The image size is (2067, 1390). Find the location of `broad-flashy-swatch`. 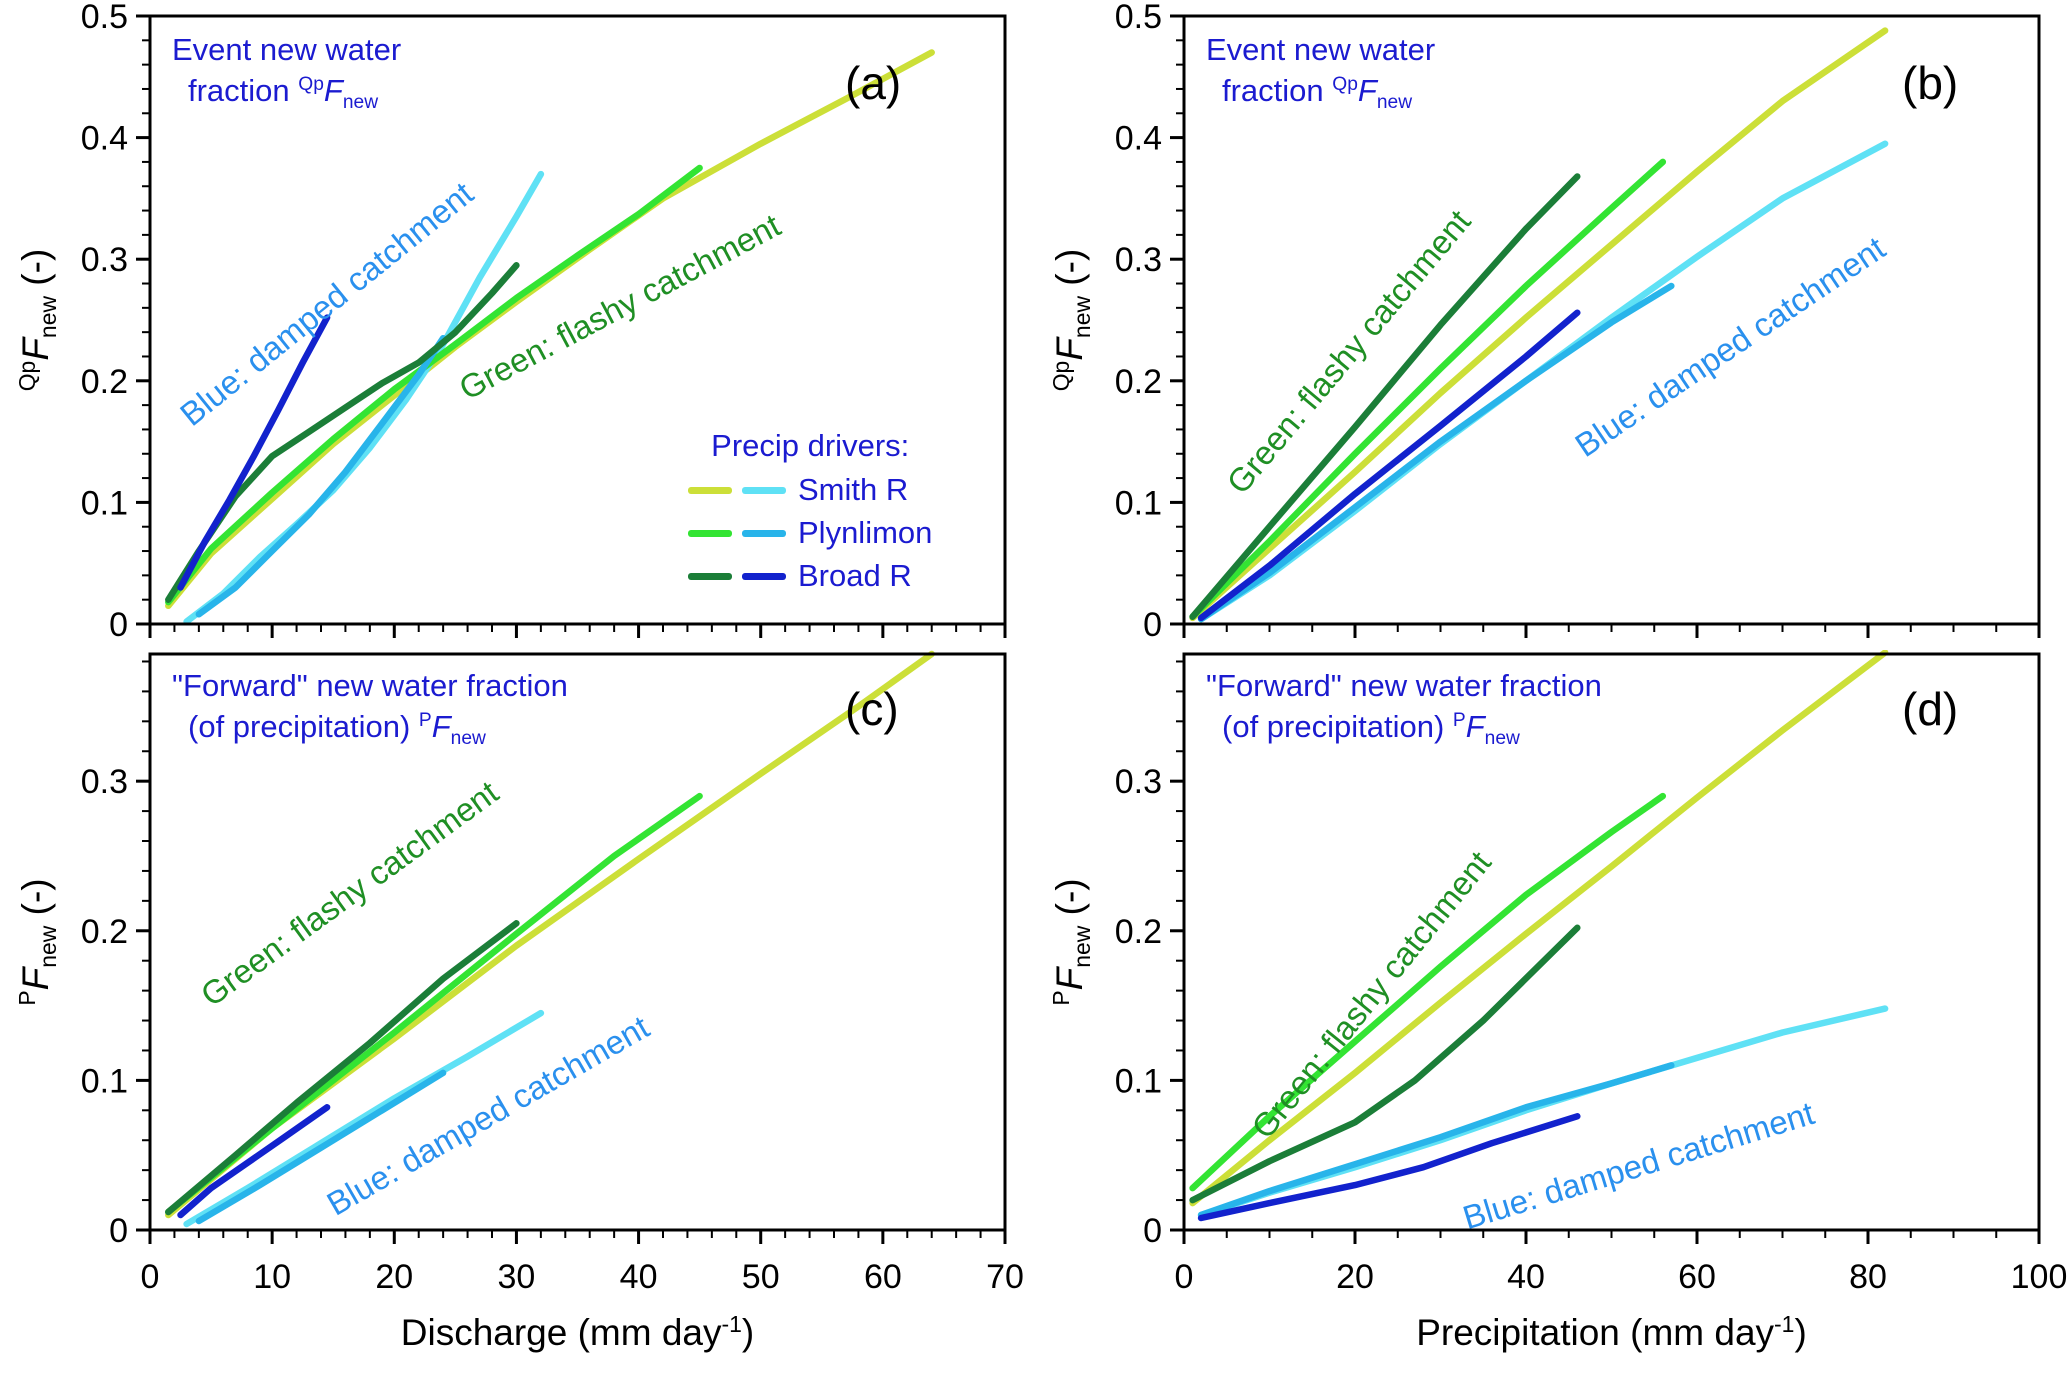

broad-flashy-swatch is located at coordinates (710, 576).